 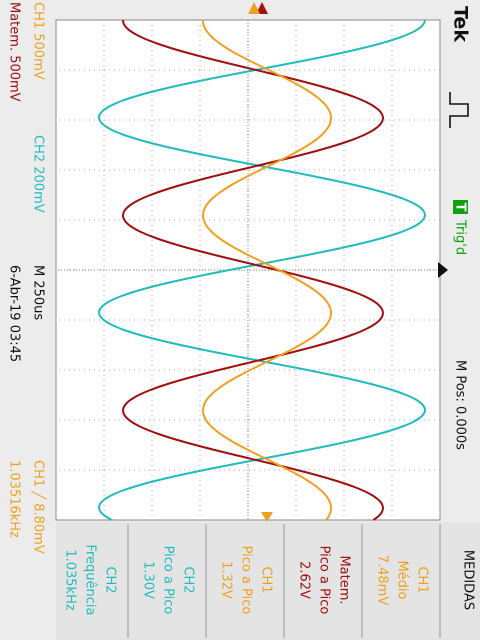 What do you see at coordinates (461, 24) in the screenshot?
I see `brand: Tek` at bounding box center [461, 24].